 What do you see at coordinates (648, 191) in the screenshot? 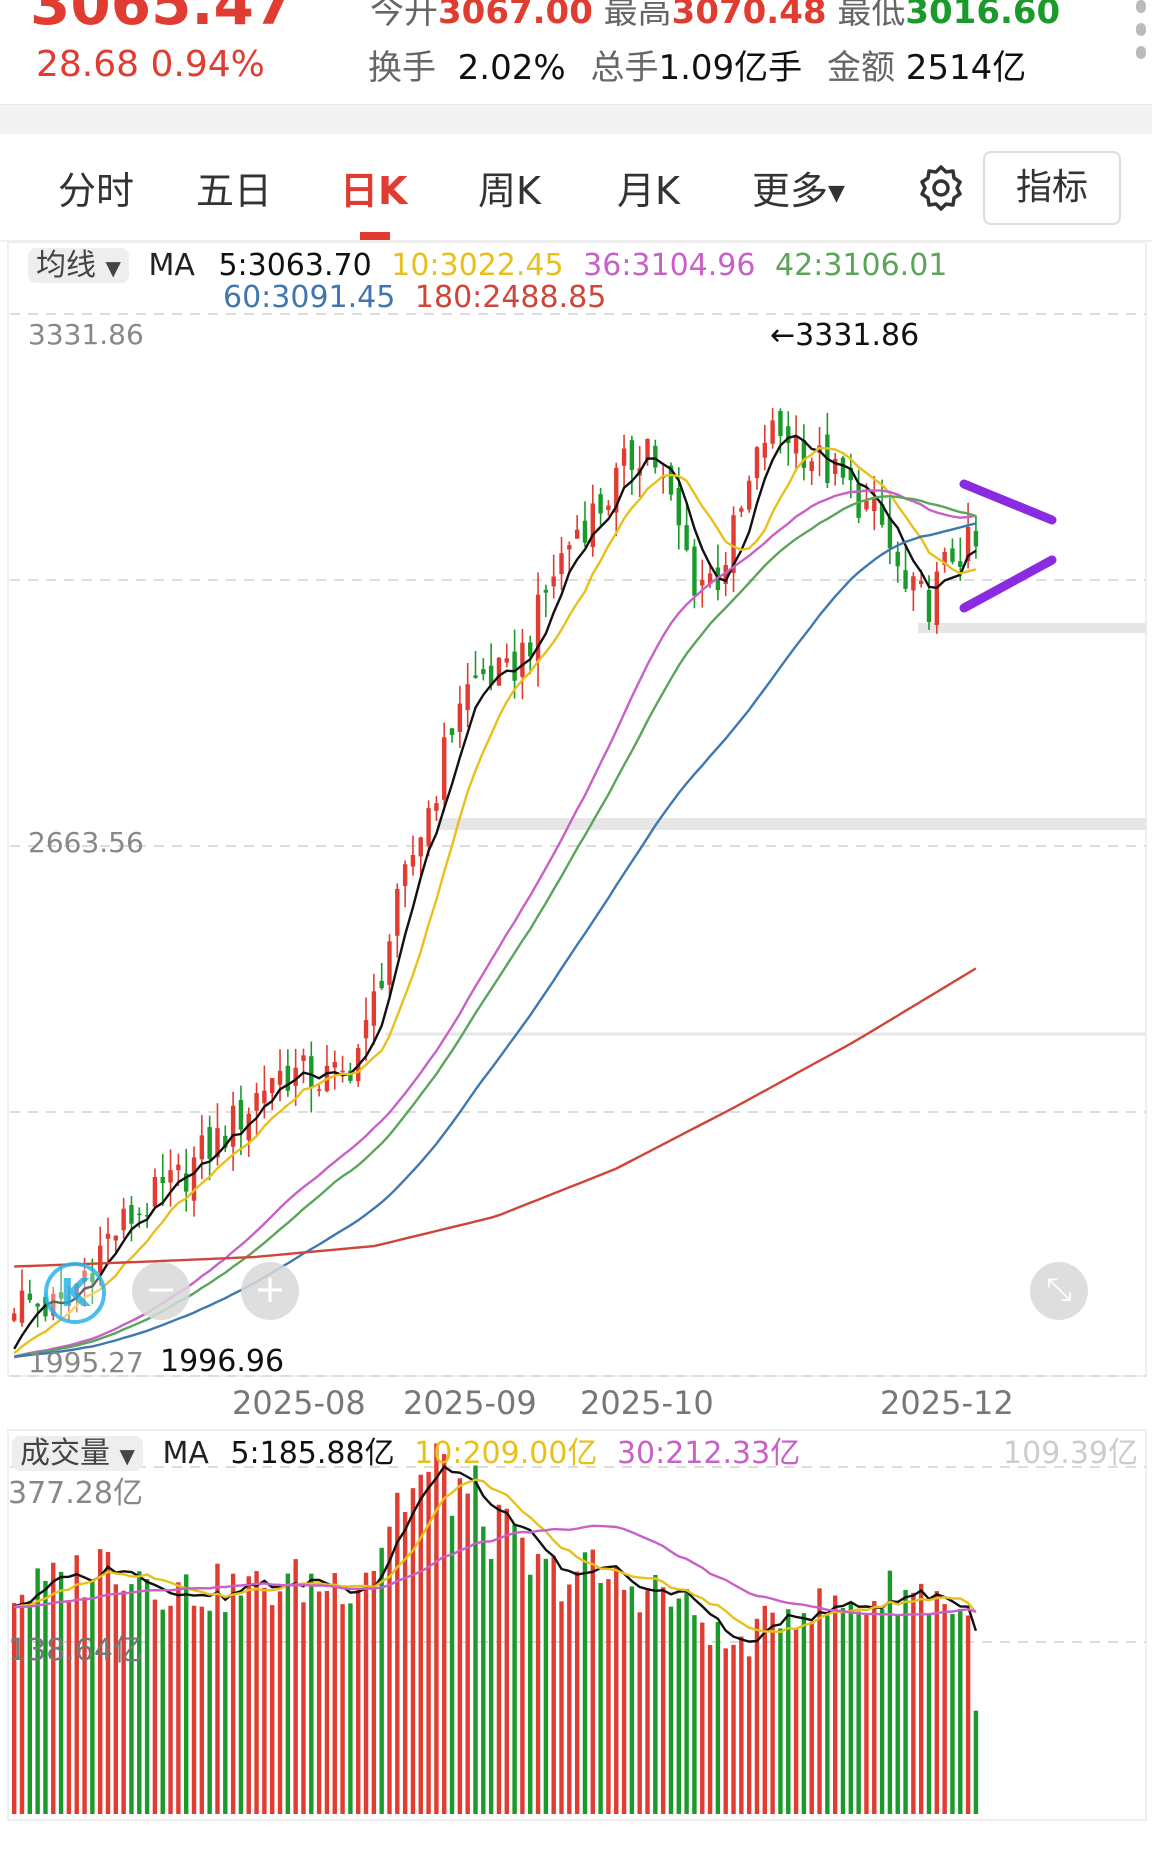
I see `tab-monthly-k: 月K` at bounding box center [648, 191].